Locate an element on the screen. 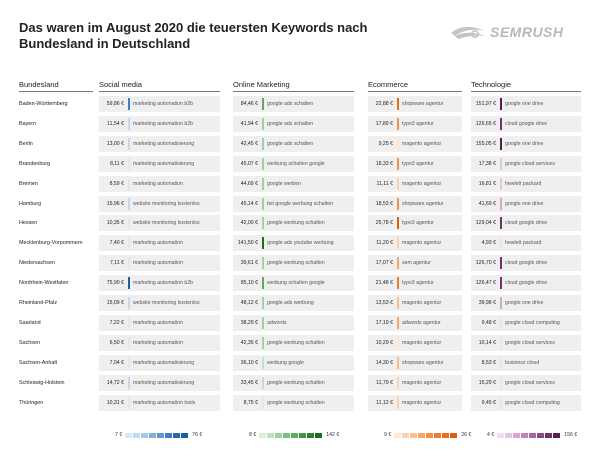 The width and height of the screenshot is (600, 462). cell-value: 36,10 € is located at coordinates (249, 362).